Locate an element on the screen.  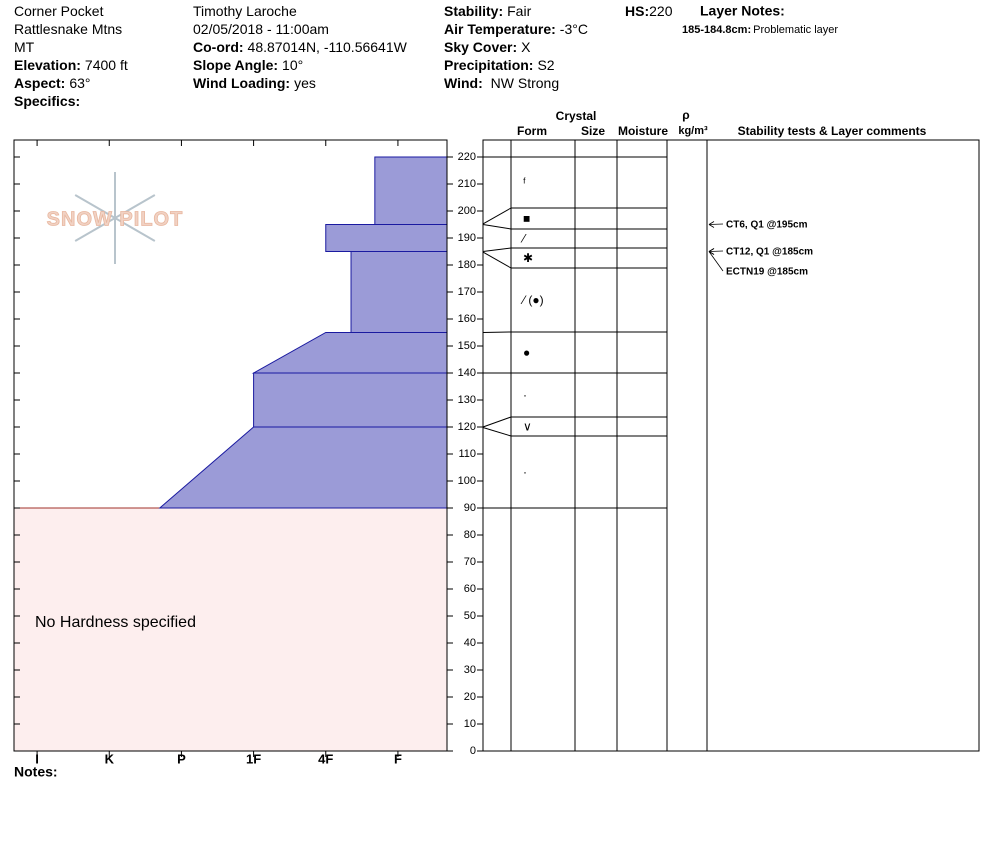
depth-label: 160 is located at coordinates (467, 319).